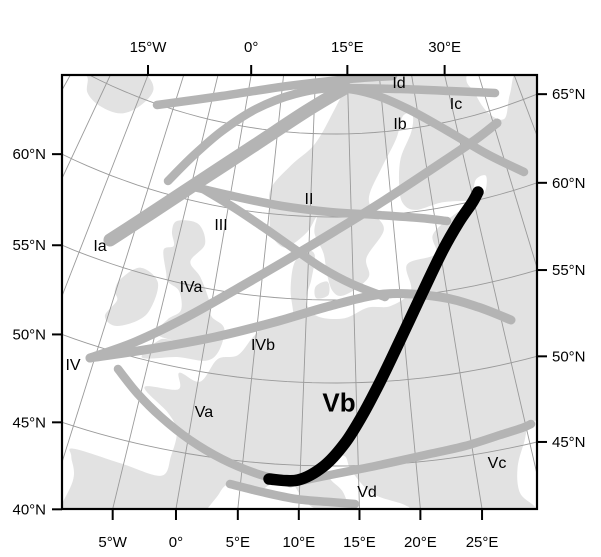 The width and height of the screenshot is (601, 557). I want to click on meridian--15, so click(105, 186).